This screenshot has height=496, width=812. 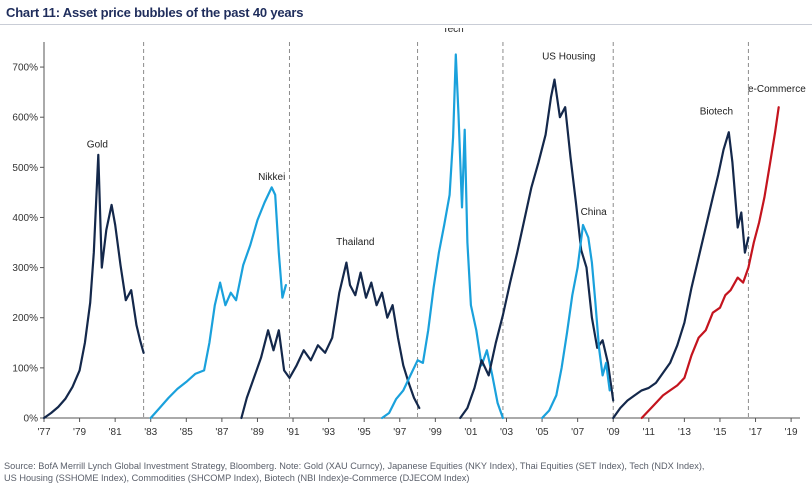 What do you see at coordinates (435, 432) in the screenshot?
I see `x-tick-label-11: '99` at bounding box center [435, 432].